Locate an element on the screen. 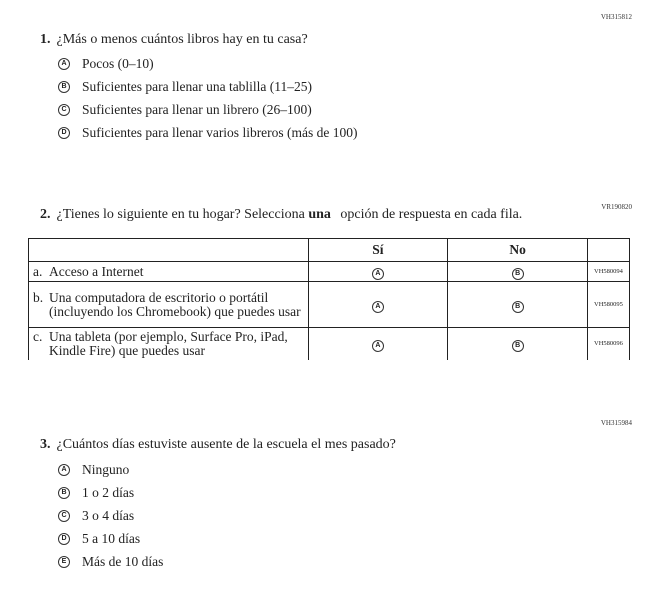 This screenshot has height=611, width=664. question-number: 2. is located at coordinates (45, 214).